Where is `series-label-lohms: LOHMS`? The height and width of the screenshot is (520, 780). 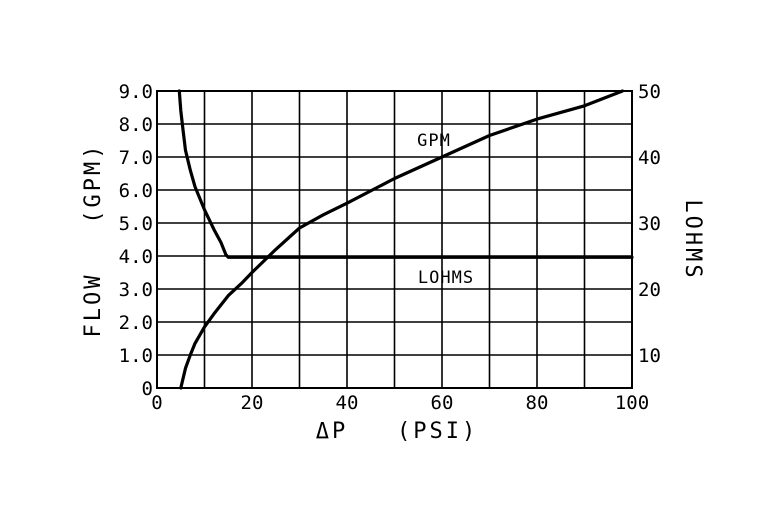
series-label-lohms: LOHMS is located at coordinates (446, 278).